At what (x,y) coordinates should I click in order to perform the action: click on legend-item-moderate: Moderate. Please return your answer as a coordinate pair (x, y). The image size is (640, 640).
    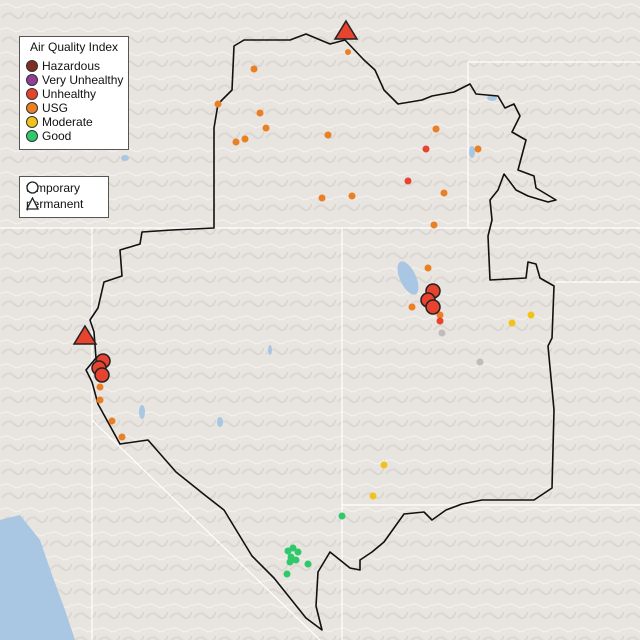
    Looking at the image, I should click on (59, 122).